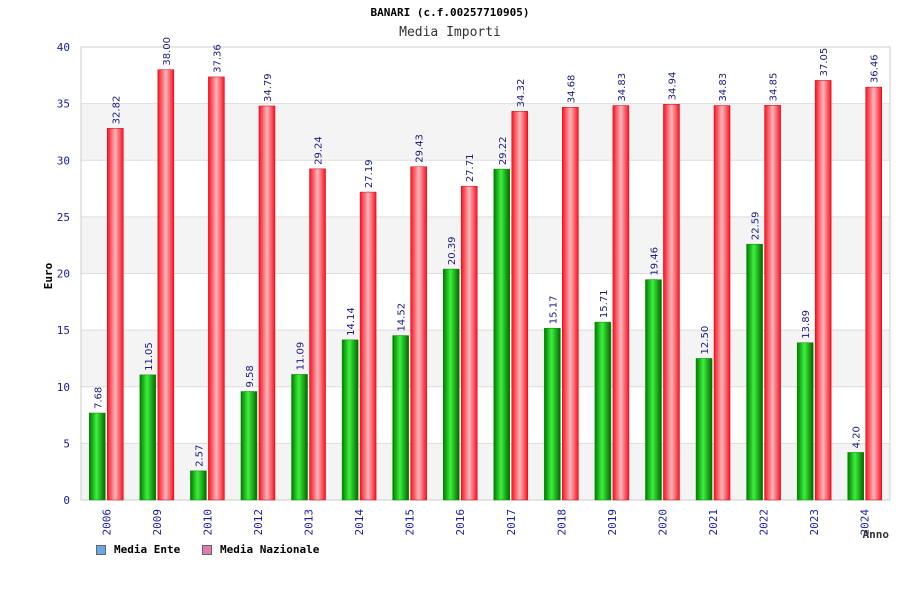  What do you see at coordinates (149, 356) in the screenshot?
I see `data-label-media-ente: 11.05` at bounding box center [149, 356].